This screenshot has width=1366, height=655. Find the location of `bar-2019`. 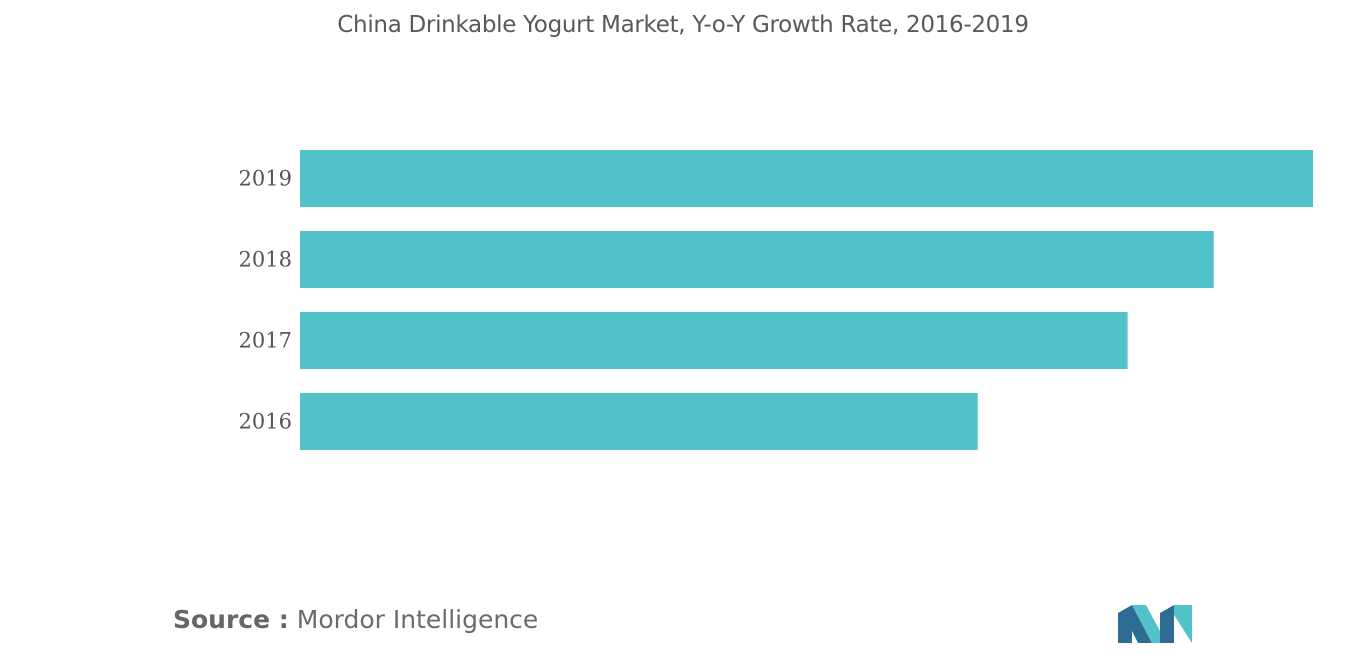

bar-2019 is located at coordinates (806, 178).